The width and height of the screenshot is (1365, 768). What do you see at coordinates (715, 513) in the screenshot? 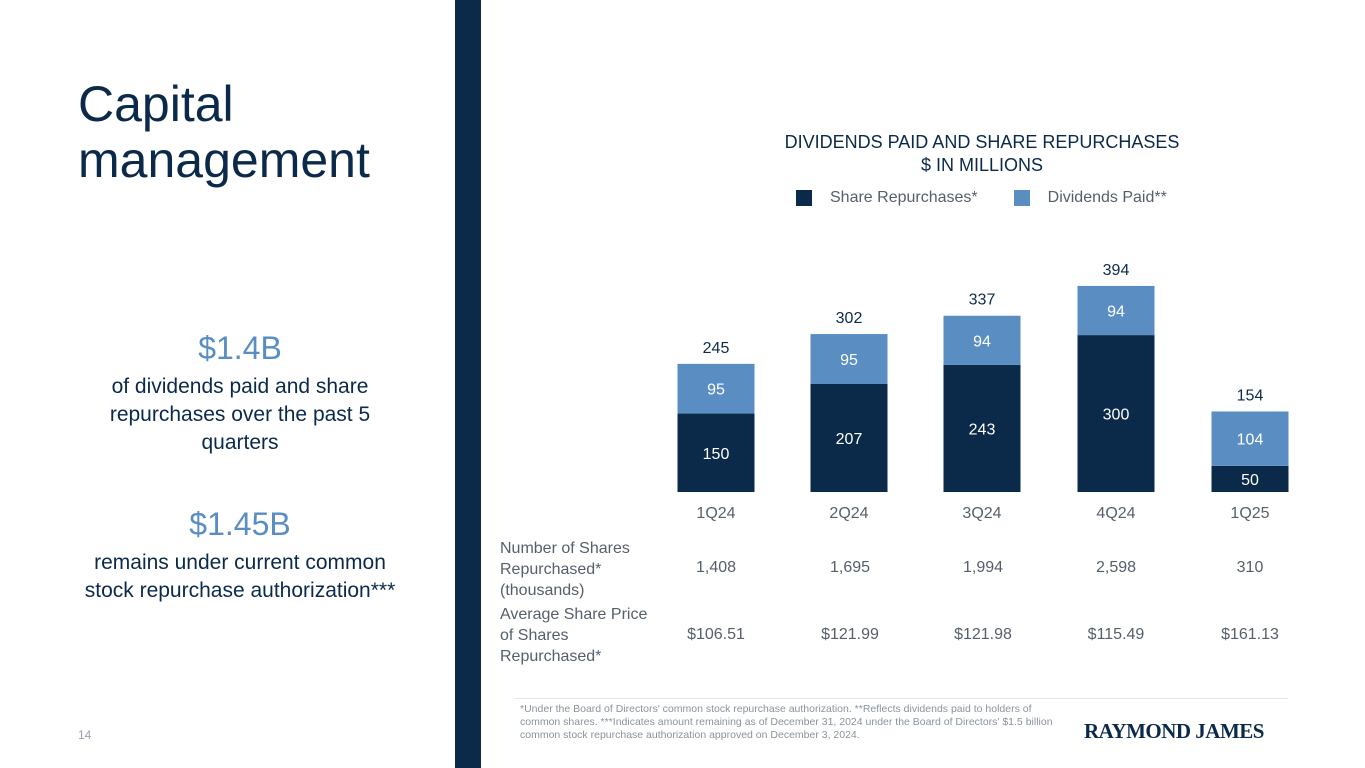
I see `x-tick-label: 1Q24` at bounding box center [715, 513].